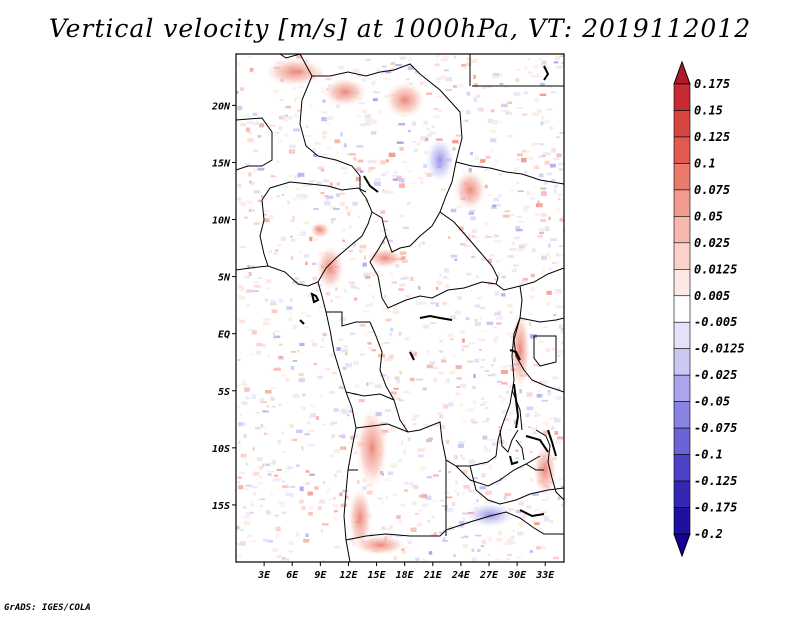 This screenshot has height=618, width=800. Describe the element at coordinates (715, 481) in the screenshot. I see `colorbar-label: -0.125` at that location.